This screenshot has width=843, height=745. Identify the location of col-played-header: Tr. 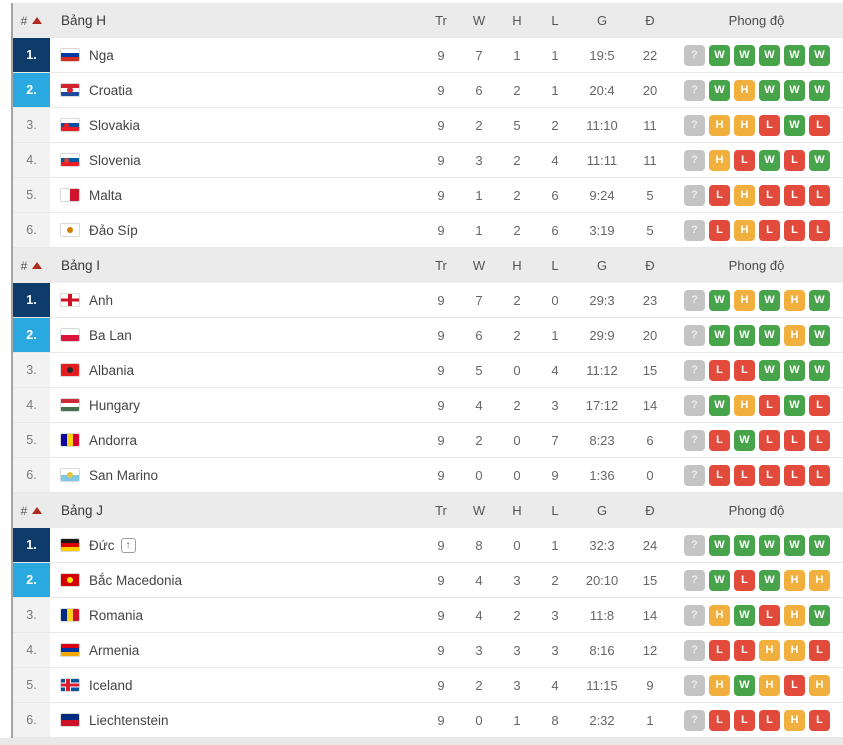
(441, 265).